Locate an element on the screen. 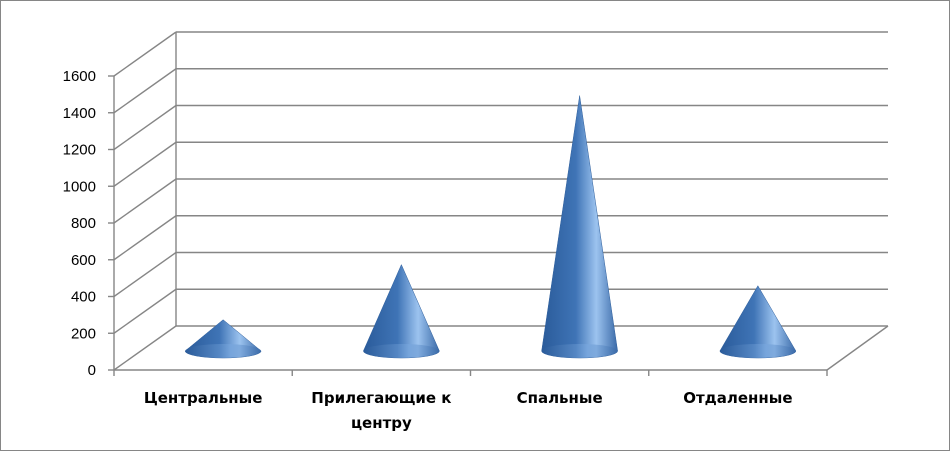  x-category-label-line: Спальные is located at coordinates (560, 398).